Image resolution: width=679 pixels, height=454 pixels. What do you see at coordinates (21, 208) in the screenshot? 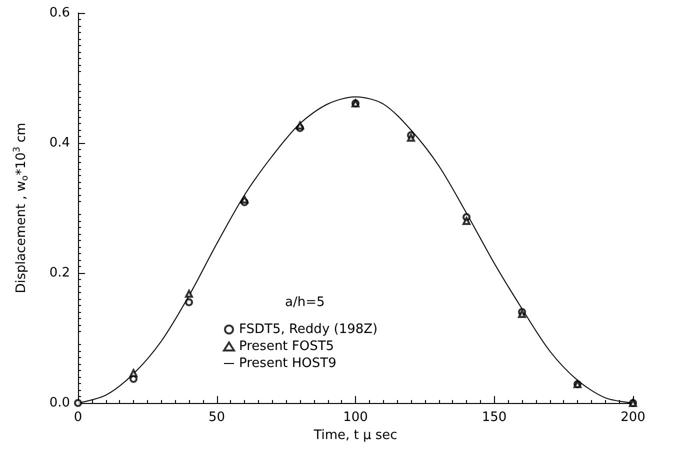
I see `y-axis-title: Displacement , wo*103 cm` at bounding box center [21, 208].